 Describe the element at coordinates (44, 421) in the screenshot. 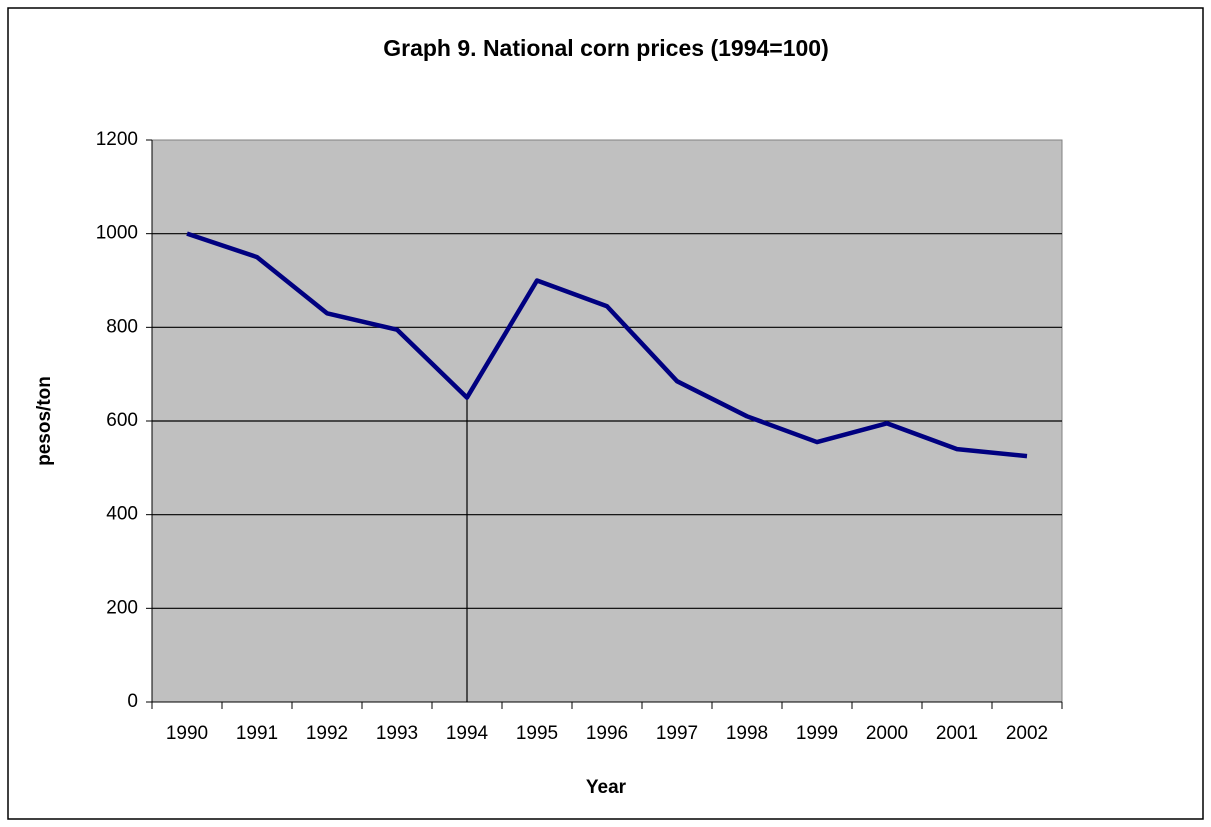

I see `y-axis-label: pesos/ton` at that location.